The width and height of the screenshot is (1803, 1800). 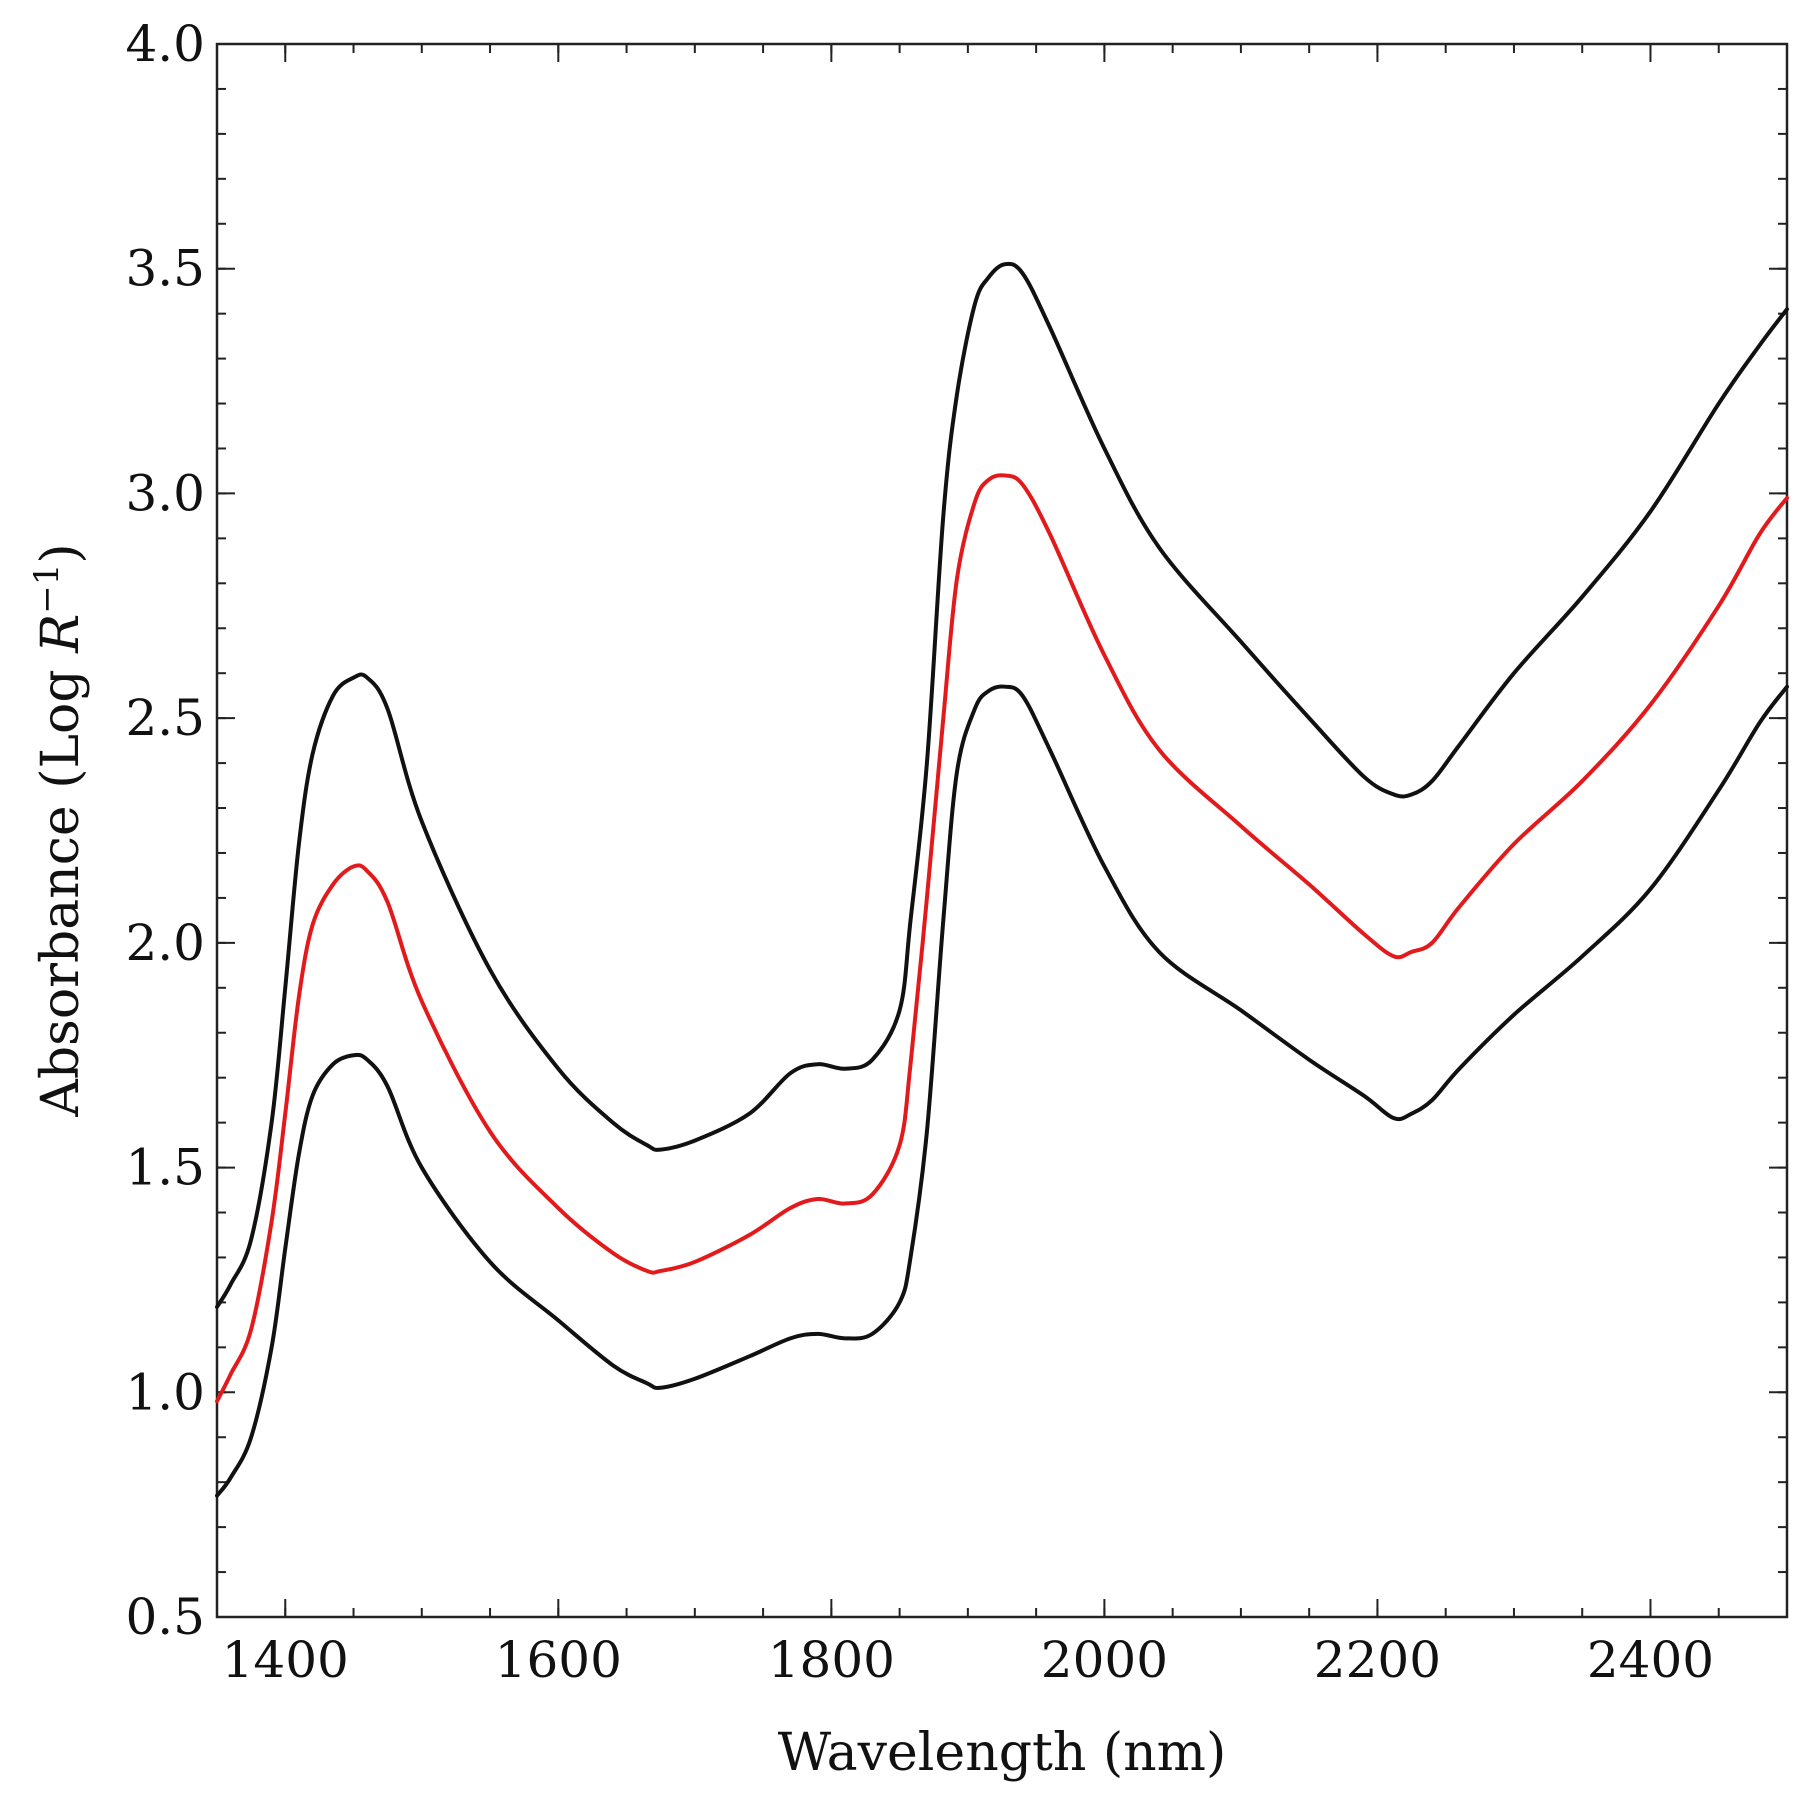 What do you see at coordinates (165, 1168) in the screenshot?
I see `y-tick-label: 1.5` at bounding box center [165, 1168].